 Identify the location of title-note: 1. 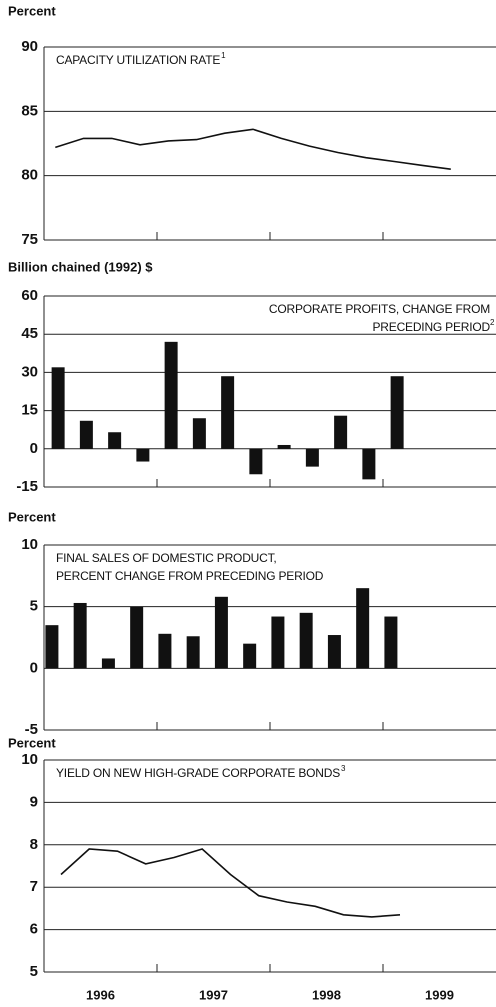
(223, 55).